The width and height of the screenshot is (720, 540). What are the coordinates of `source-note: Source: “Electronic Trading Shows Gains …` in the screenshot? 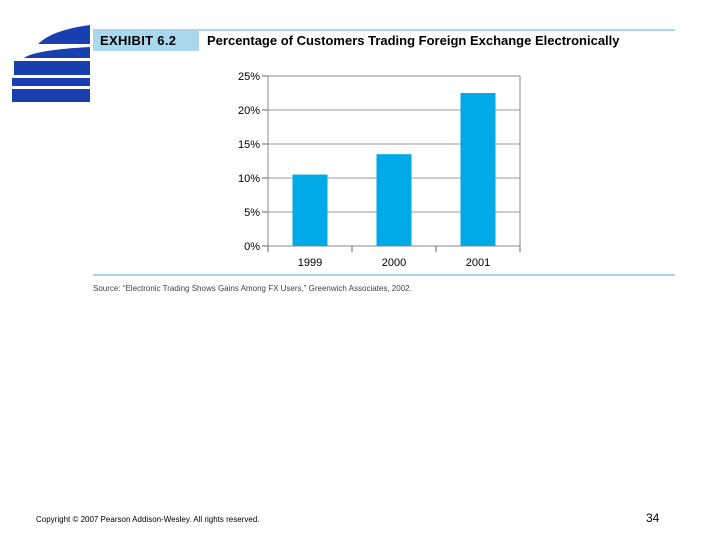 It's located at (252, 288).